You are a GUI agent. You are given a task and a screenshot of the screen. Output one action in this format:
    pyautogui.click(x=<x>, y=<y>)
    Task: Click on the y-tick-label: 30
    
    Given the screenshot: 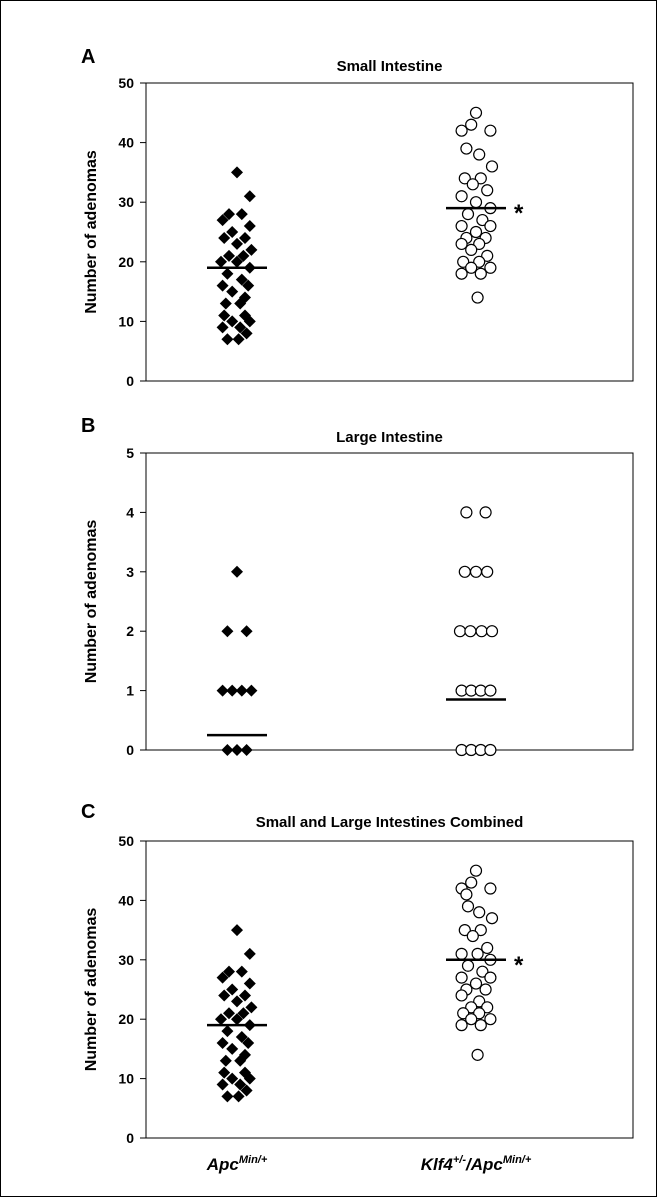 What is the action you would take?
    pyautogui.click(x=126, y=202)
    